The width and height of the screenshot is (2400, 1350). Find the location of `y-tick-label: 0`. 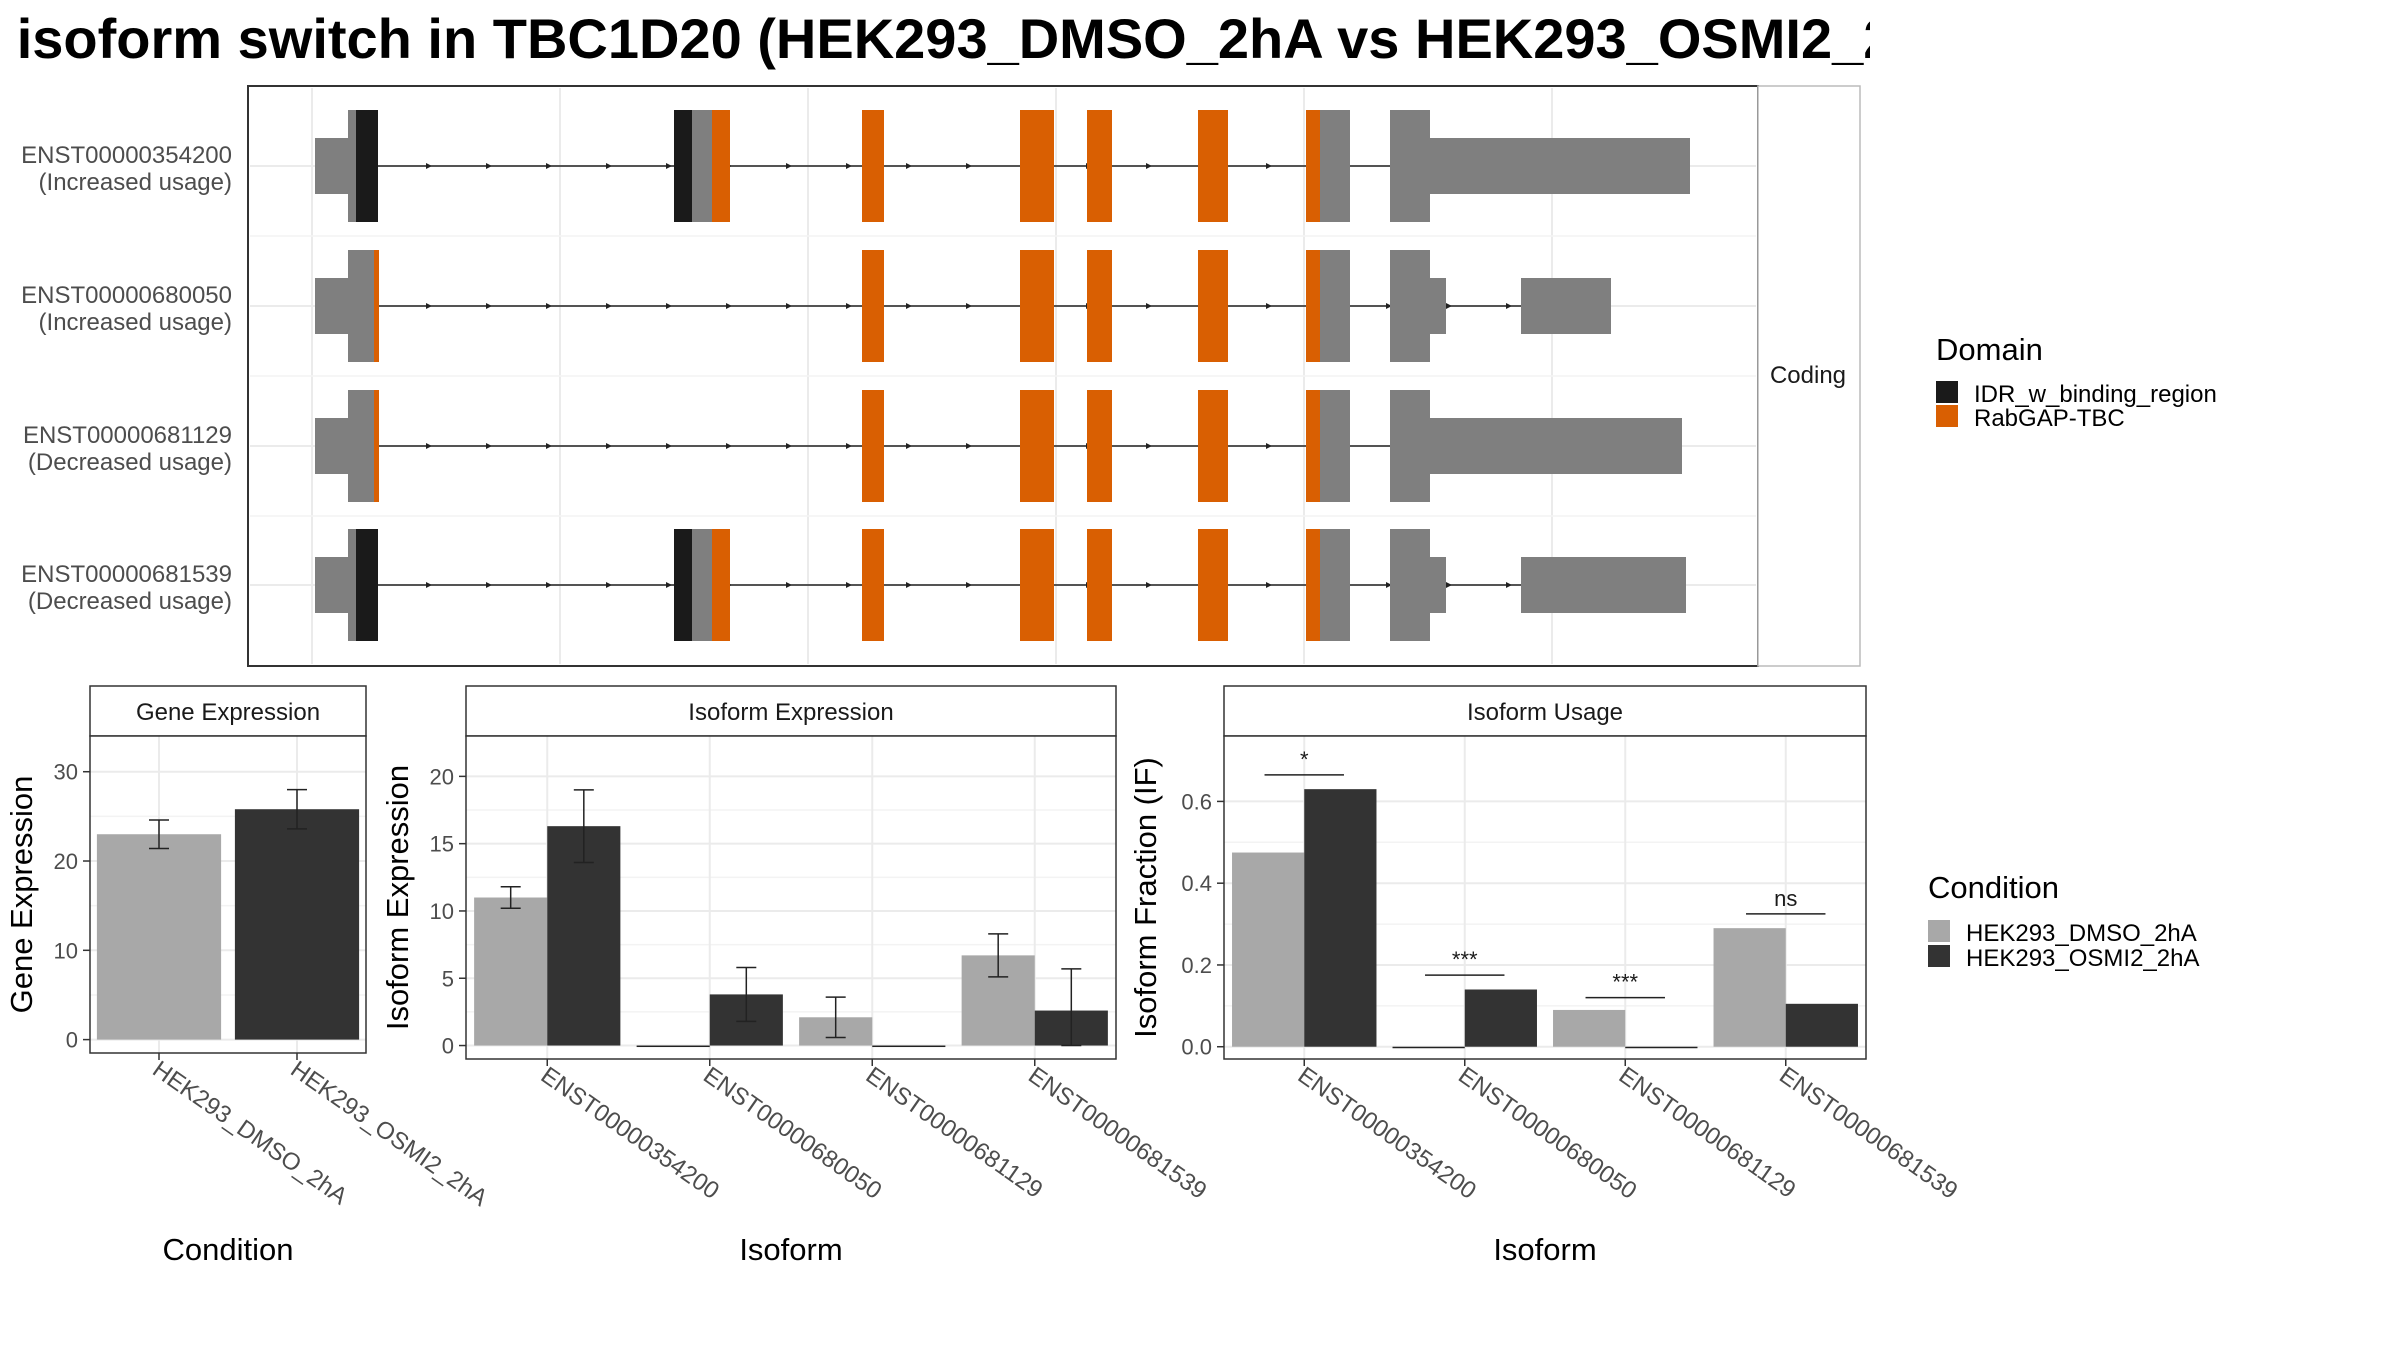

y-tick-label: 0 is located at coordinates (72, 1040).